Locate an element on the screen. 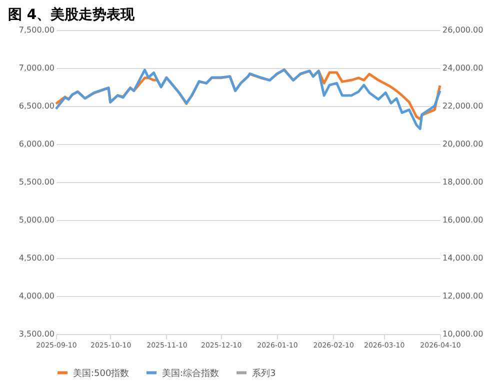 This screenshot has width=496, height=387. line-series is located at coordinates (248, 99).